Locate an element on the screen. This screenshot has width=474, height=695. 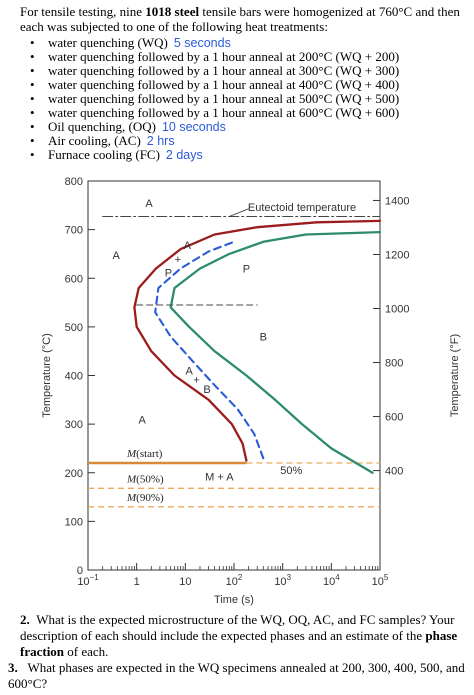
handwritten-time-note: 5 seconds is located at coordinates (202, 43).